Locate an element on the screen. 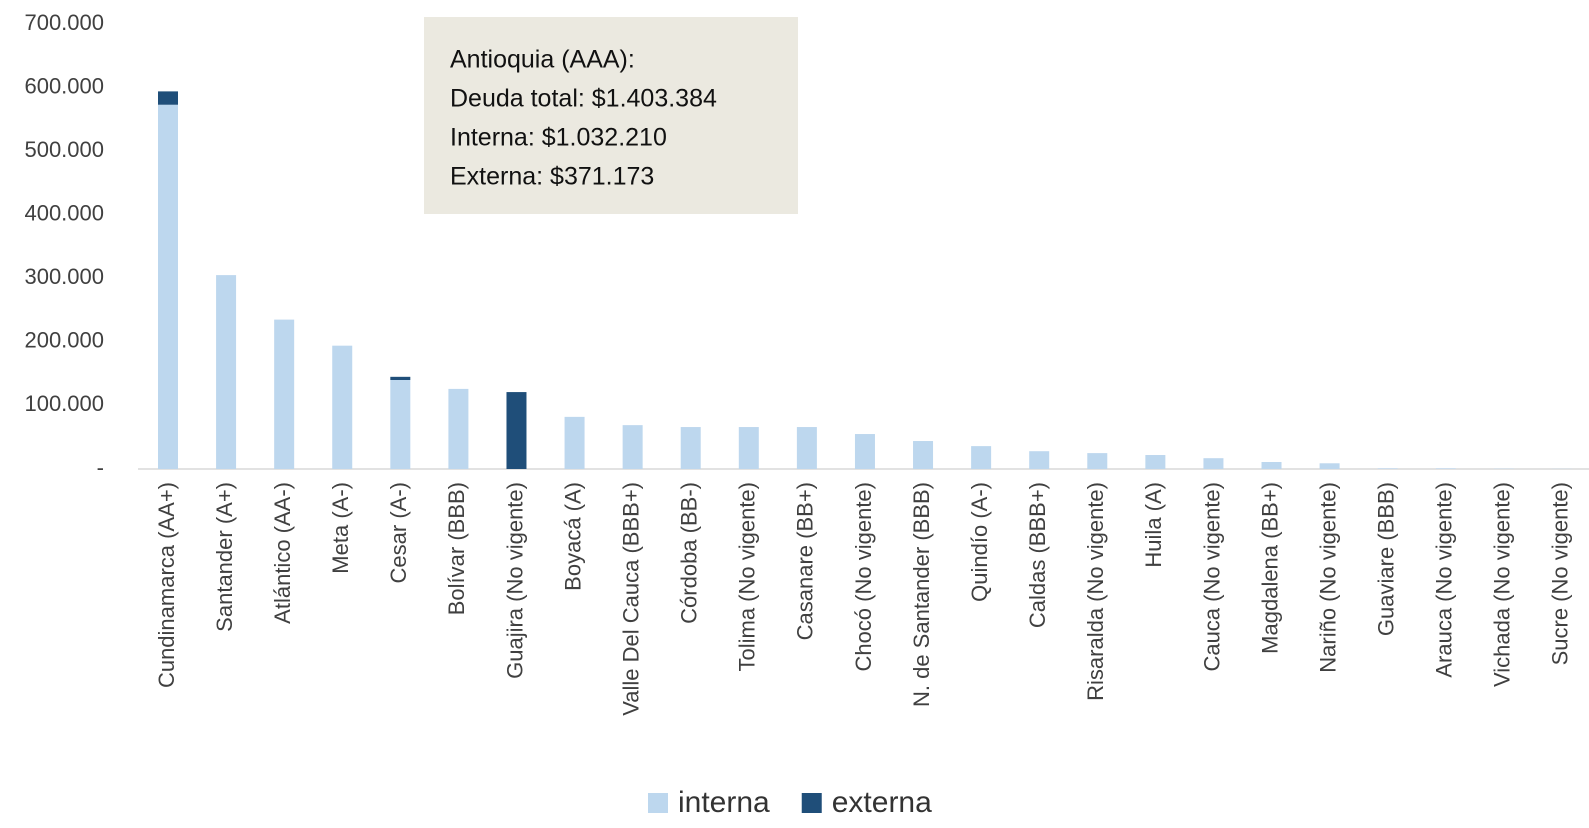  x-tick-label: Cauca (No vigente) is located at coordinates (1211, 577).